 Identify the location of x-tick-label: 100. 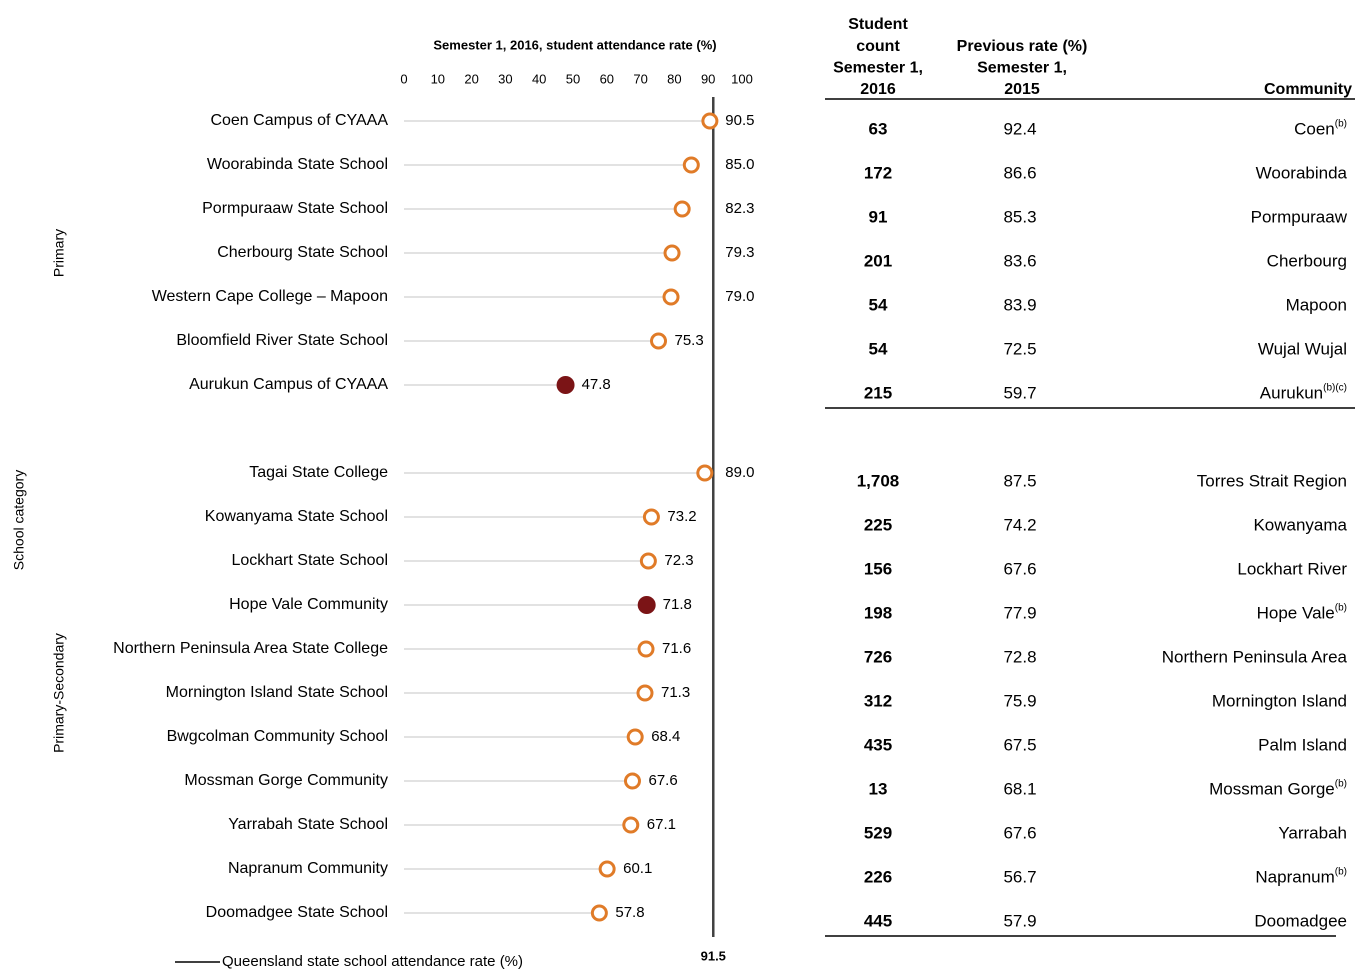
(742, 78).